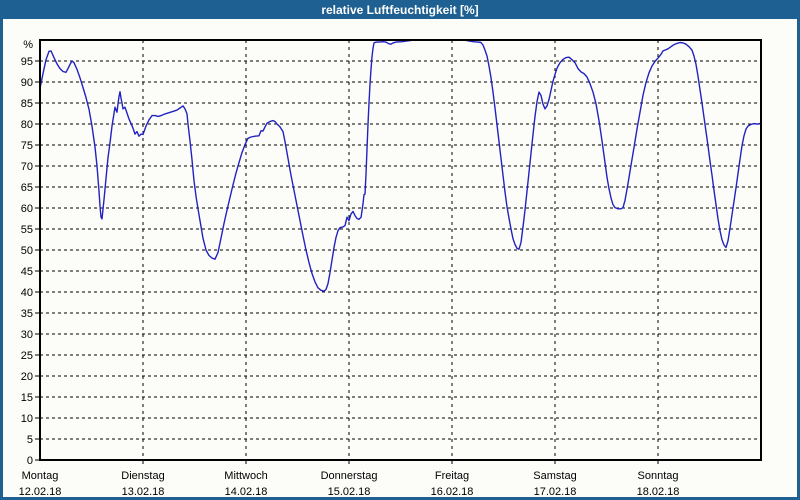  Describe the element at coordinates (27, 419) in the screenshot. I see `y-tick-label: 10` at that location.